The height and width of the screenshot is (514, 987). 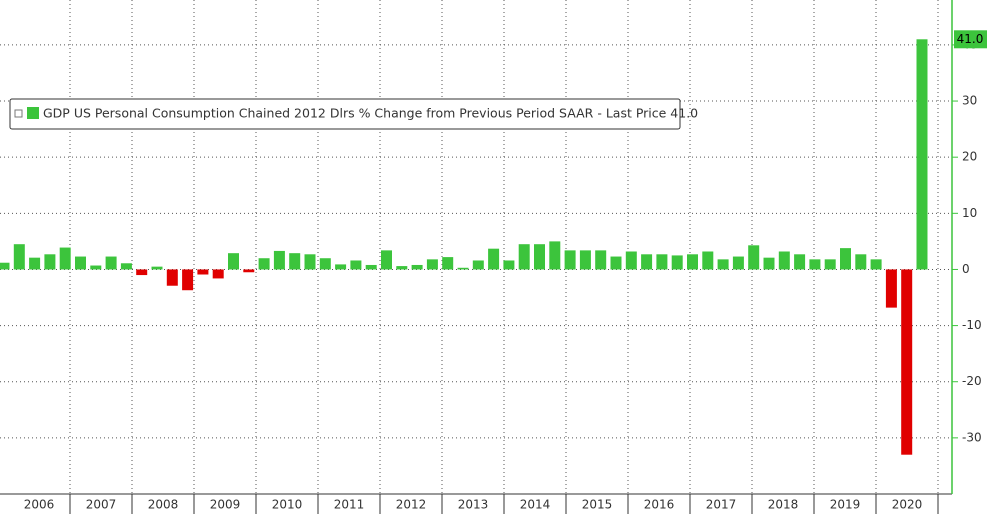 What do you see at coordinates (969, 157) in the screenshot?
I see `y-tick-label: 20` at bounding box center [969, 157].